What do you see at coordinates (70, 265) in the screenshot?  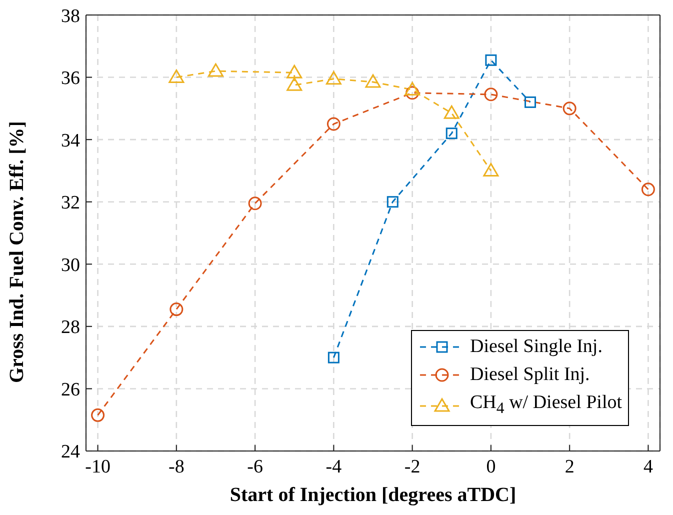 I see `y-tick-label: 30` at bounding box center [70, 265].